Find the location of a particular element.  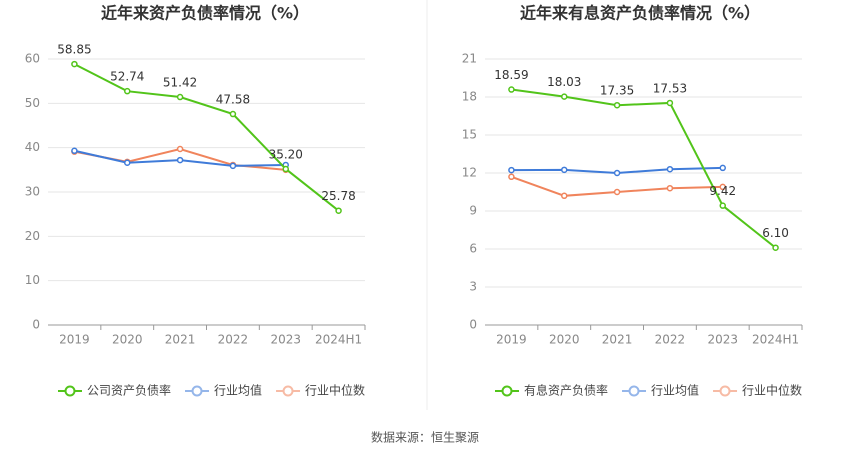

y-tick-label: 15 is located at coordinates (469, 135).